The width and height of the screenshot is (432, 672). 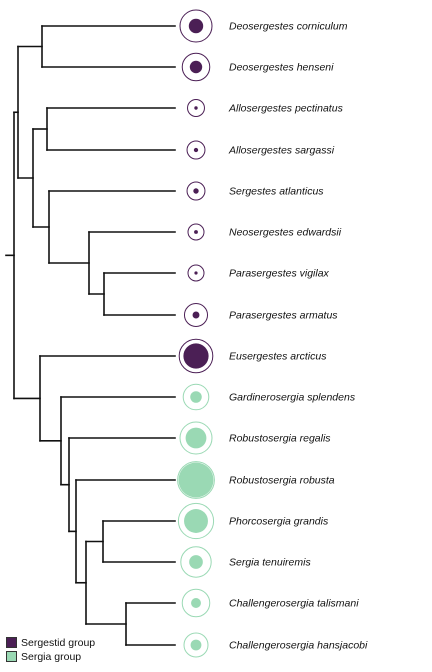 I want to click on taxon-label: Neosergestes edwardsii, so click(x=285, y=233).